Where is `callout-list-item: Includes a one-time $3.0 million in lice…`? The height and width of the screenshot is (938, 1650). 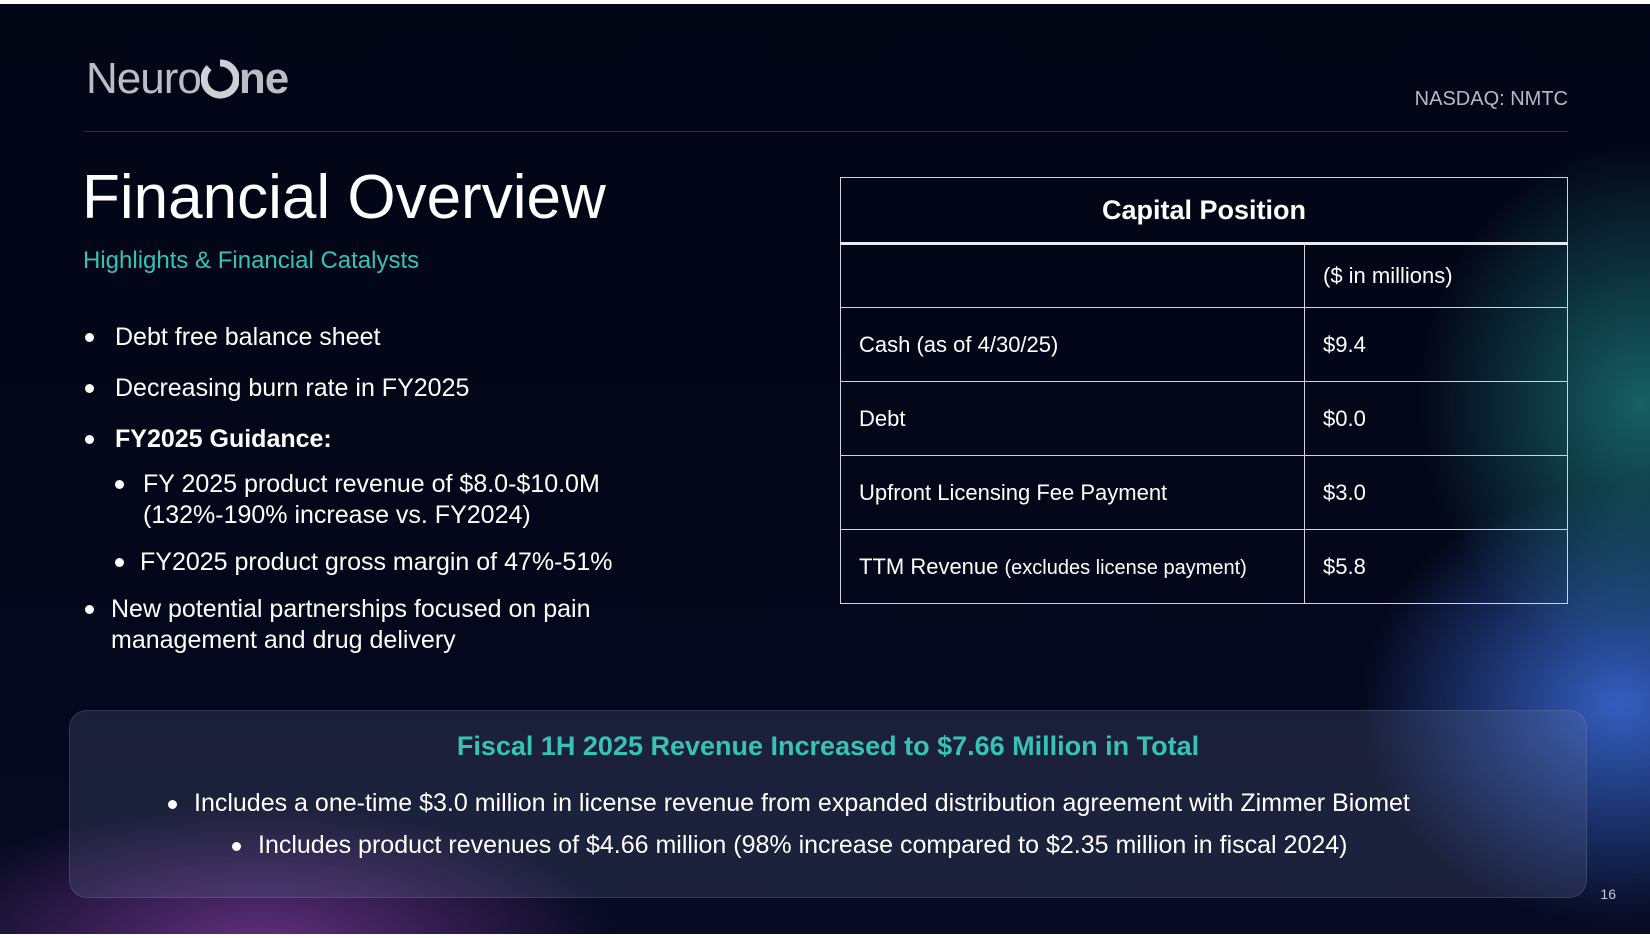
callout-list-item: Includes a one-time $3.0 million in lice… is located at coordinates (789, 803).